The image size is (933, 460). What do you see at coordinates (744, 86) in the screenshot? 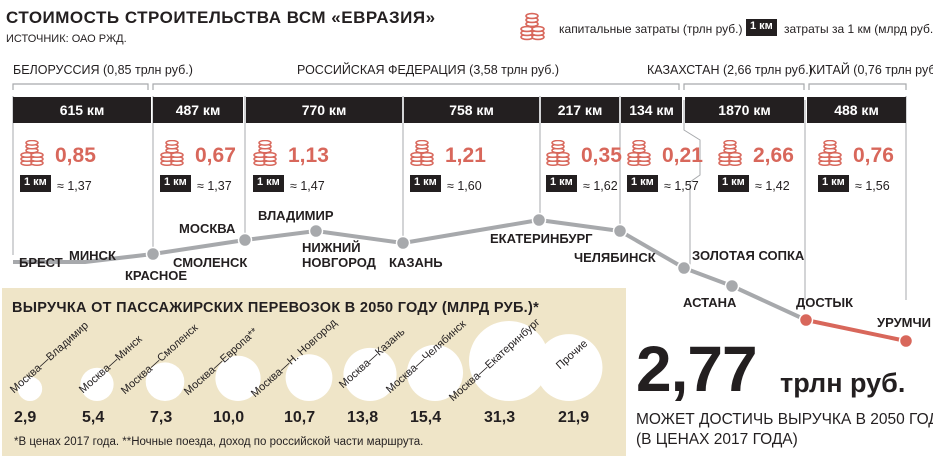
I see `bracket-kazakhstan` at bounding box center [744, 86].